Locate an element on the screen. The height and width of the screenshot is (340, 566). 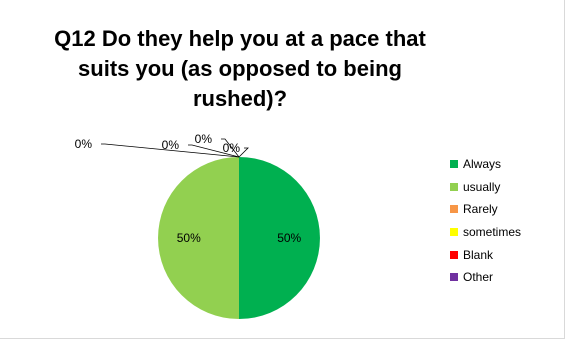
data-label-always: 50% is located at coordinates (289, 238).